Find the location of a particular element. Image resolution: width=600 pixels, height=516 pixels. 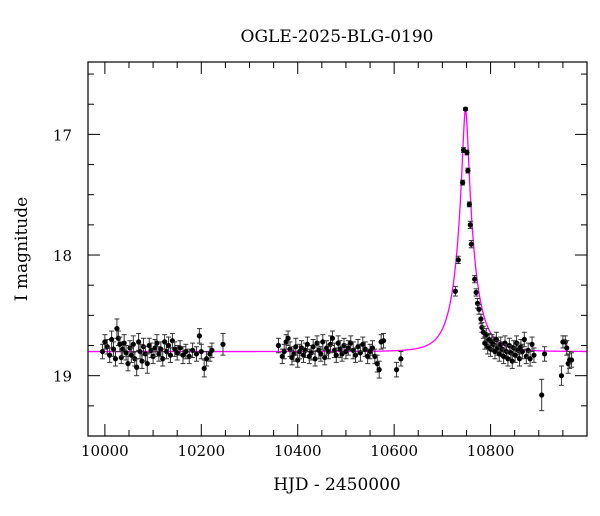

y-tick-label: 17 is located at coordinates (62, 135).